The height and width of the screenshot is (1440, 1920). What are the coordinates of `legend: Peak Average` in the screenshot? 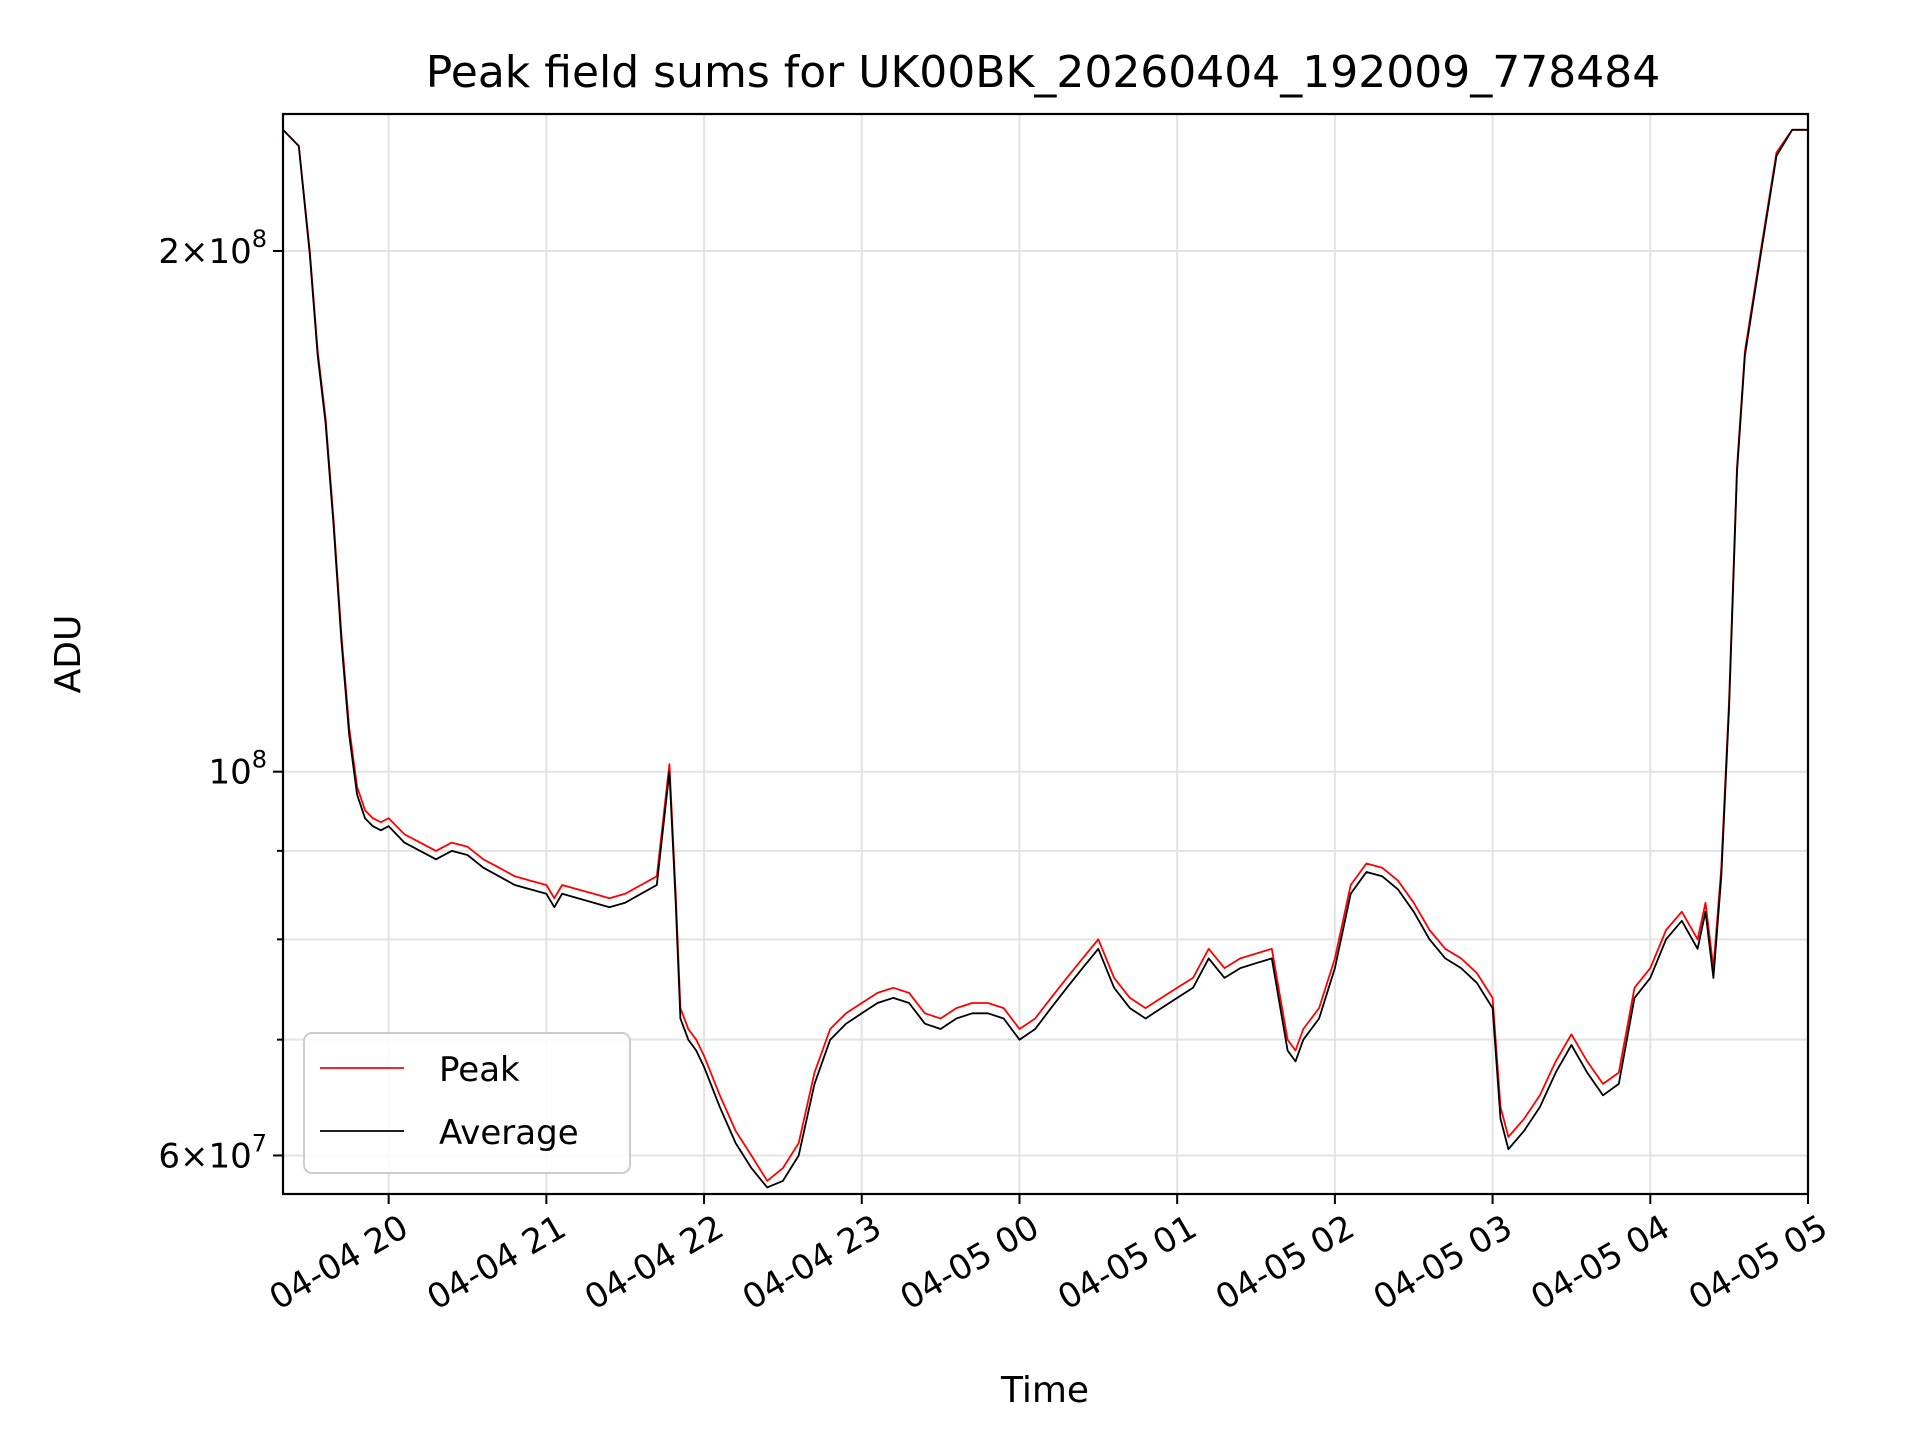 It's located at (467, 1103).